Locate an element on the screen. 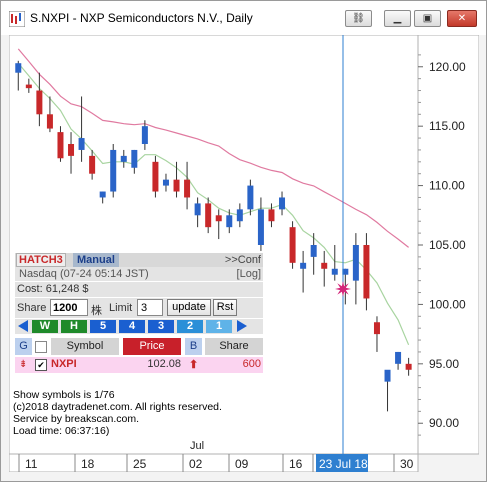 This screenshot has width=487, height=482. minimize-button: ▁ is located at coordinates (397, 18).